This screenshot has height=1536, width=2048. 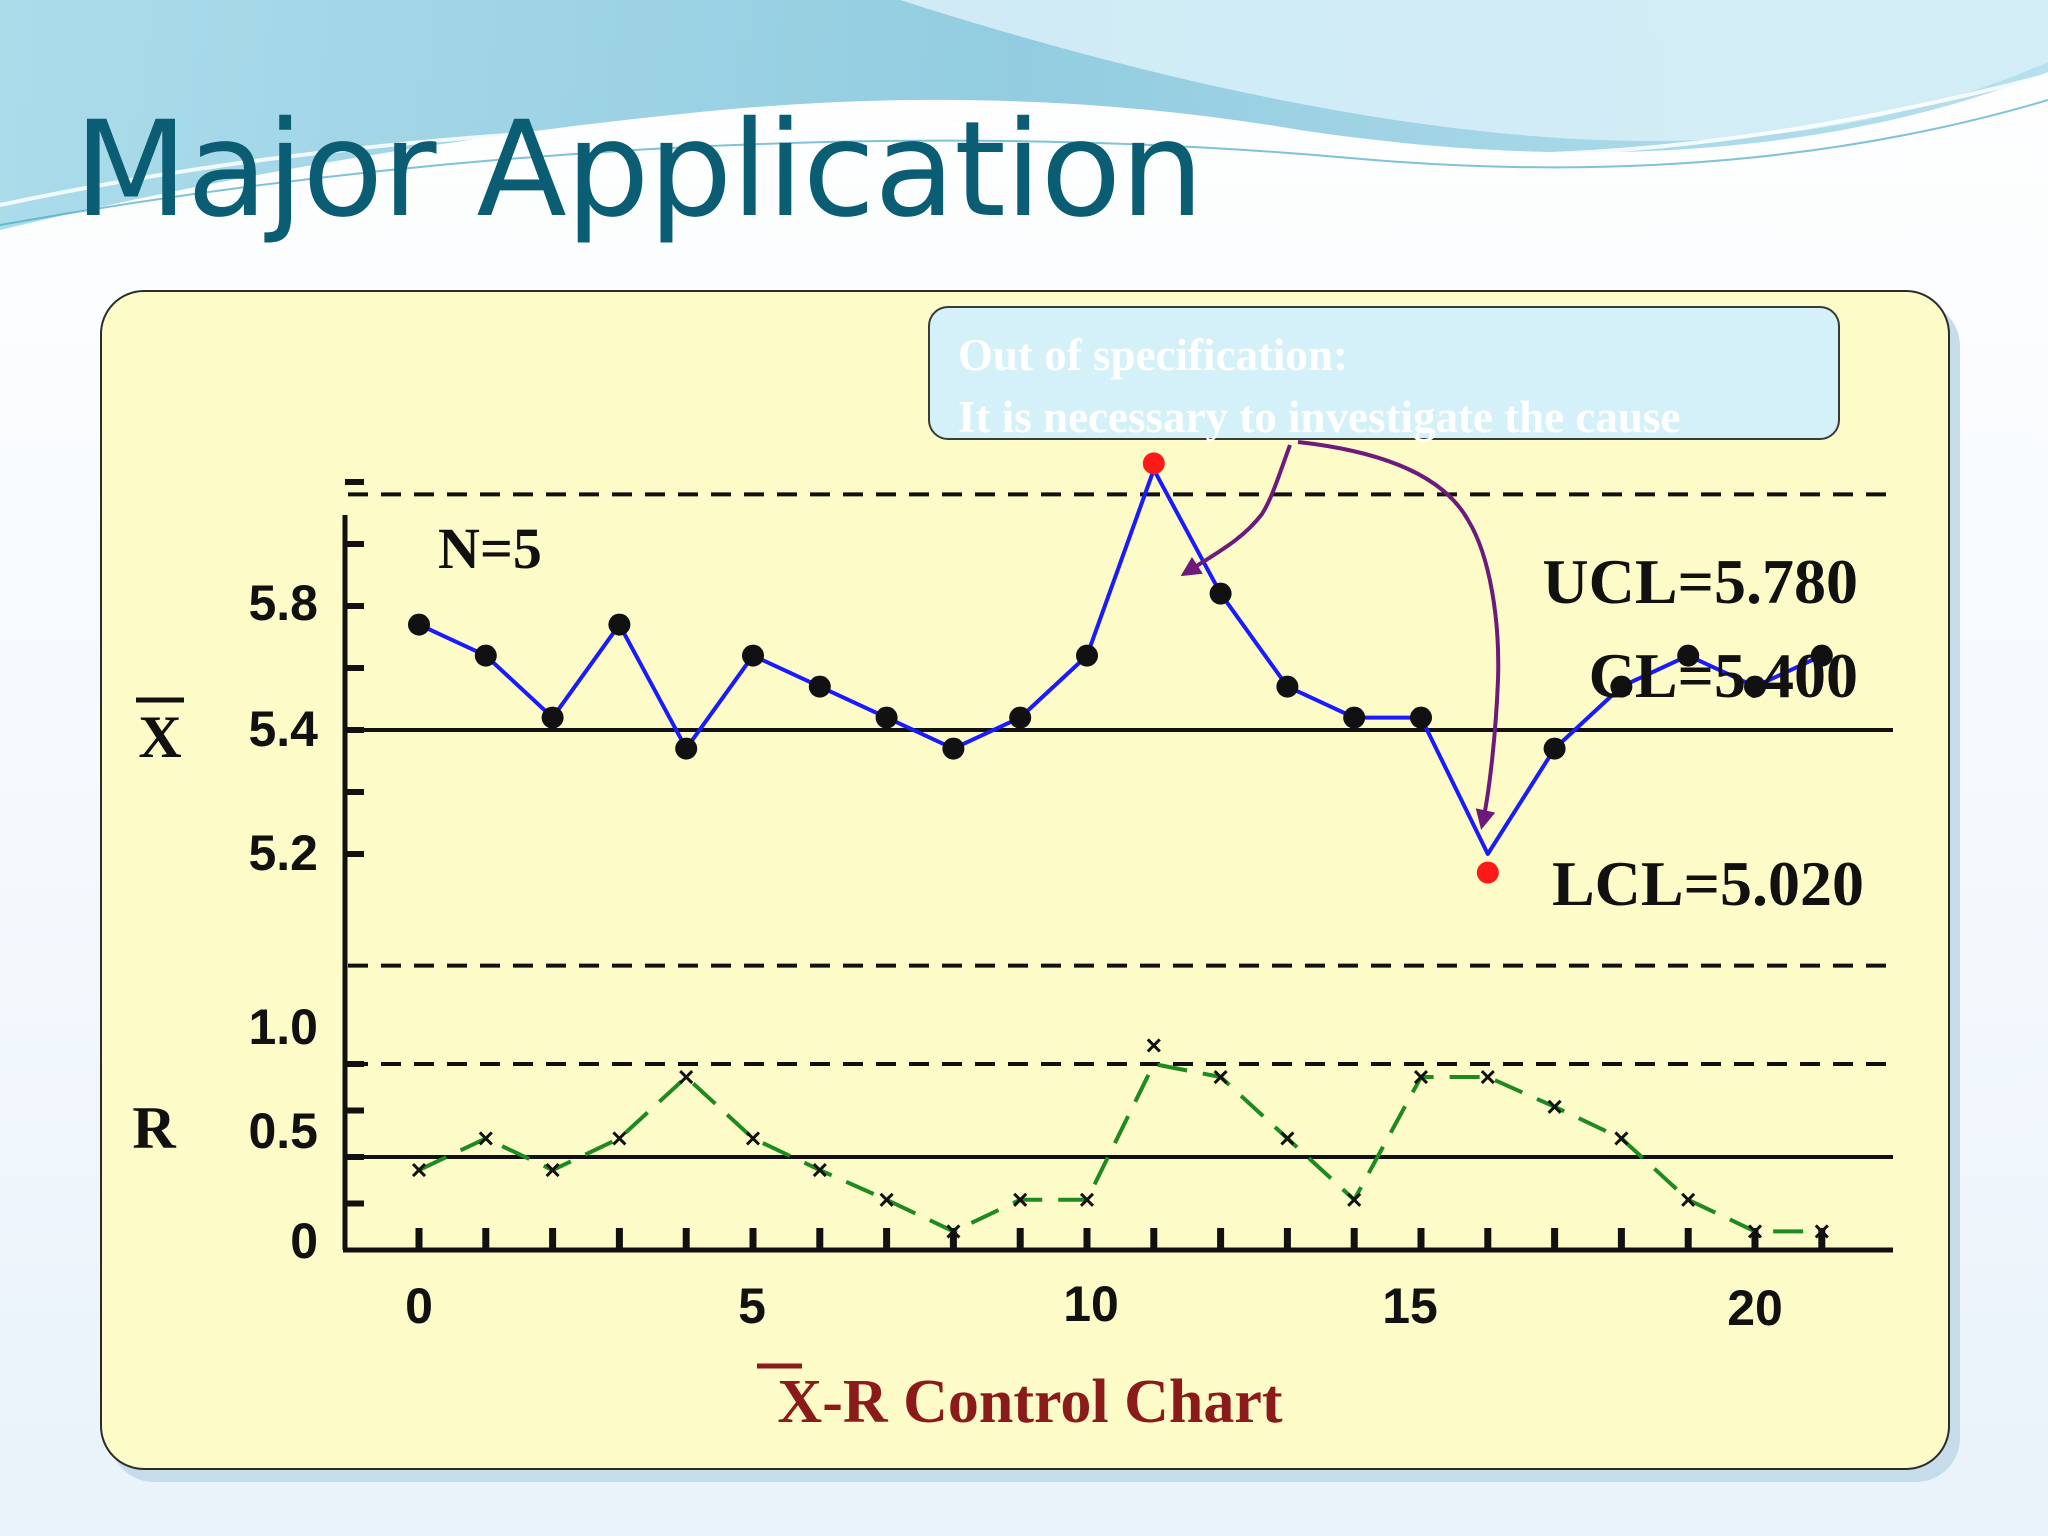 What do you see at coordinates (419, 1306) in the screenshot?
I see `x-tick-label: 0` at bounding box center [419, 1306].